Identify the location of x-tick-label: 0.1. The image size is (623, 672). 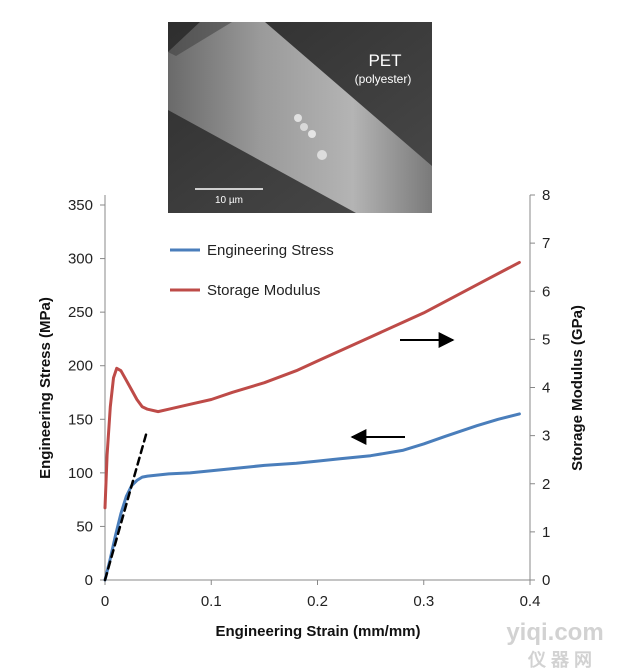
(211, 601).